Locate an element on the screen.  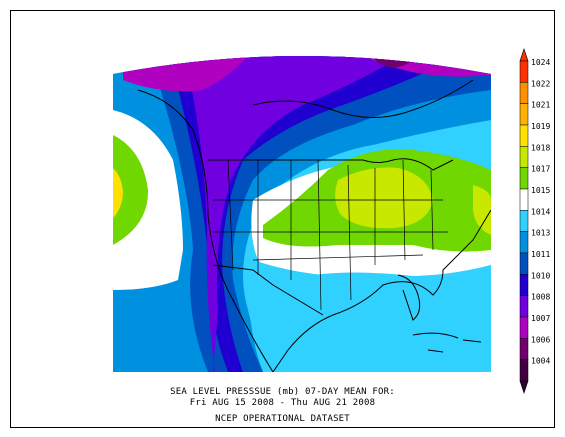
colorbar-label: 1018 is located at coordinates (540, 147).